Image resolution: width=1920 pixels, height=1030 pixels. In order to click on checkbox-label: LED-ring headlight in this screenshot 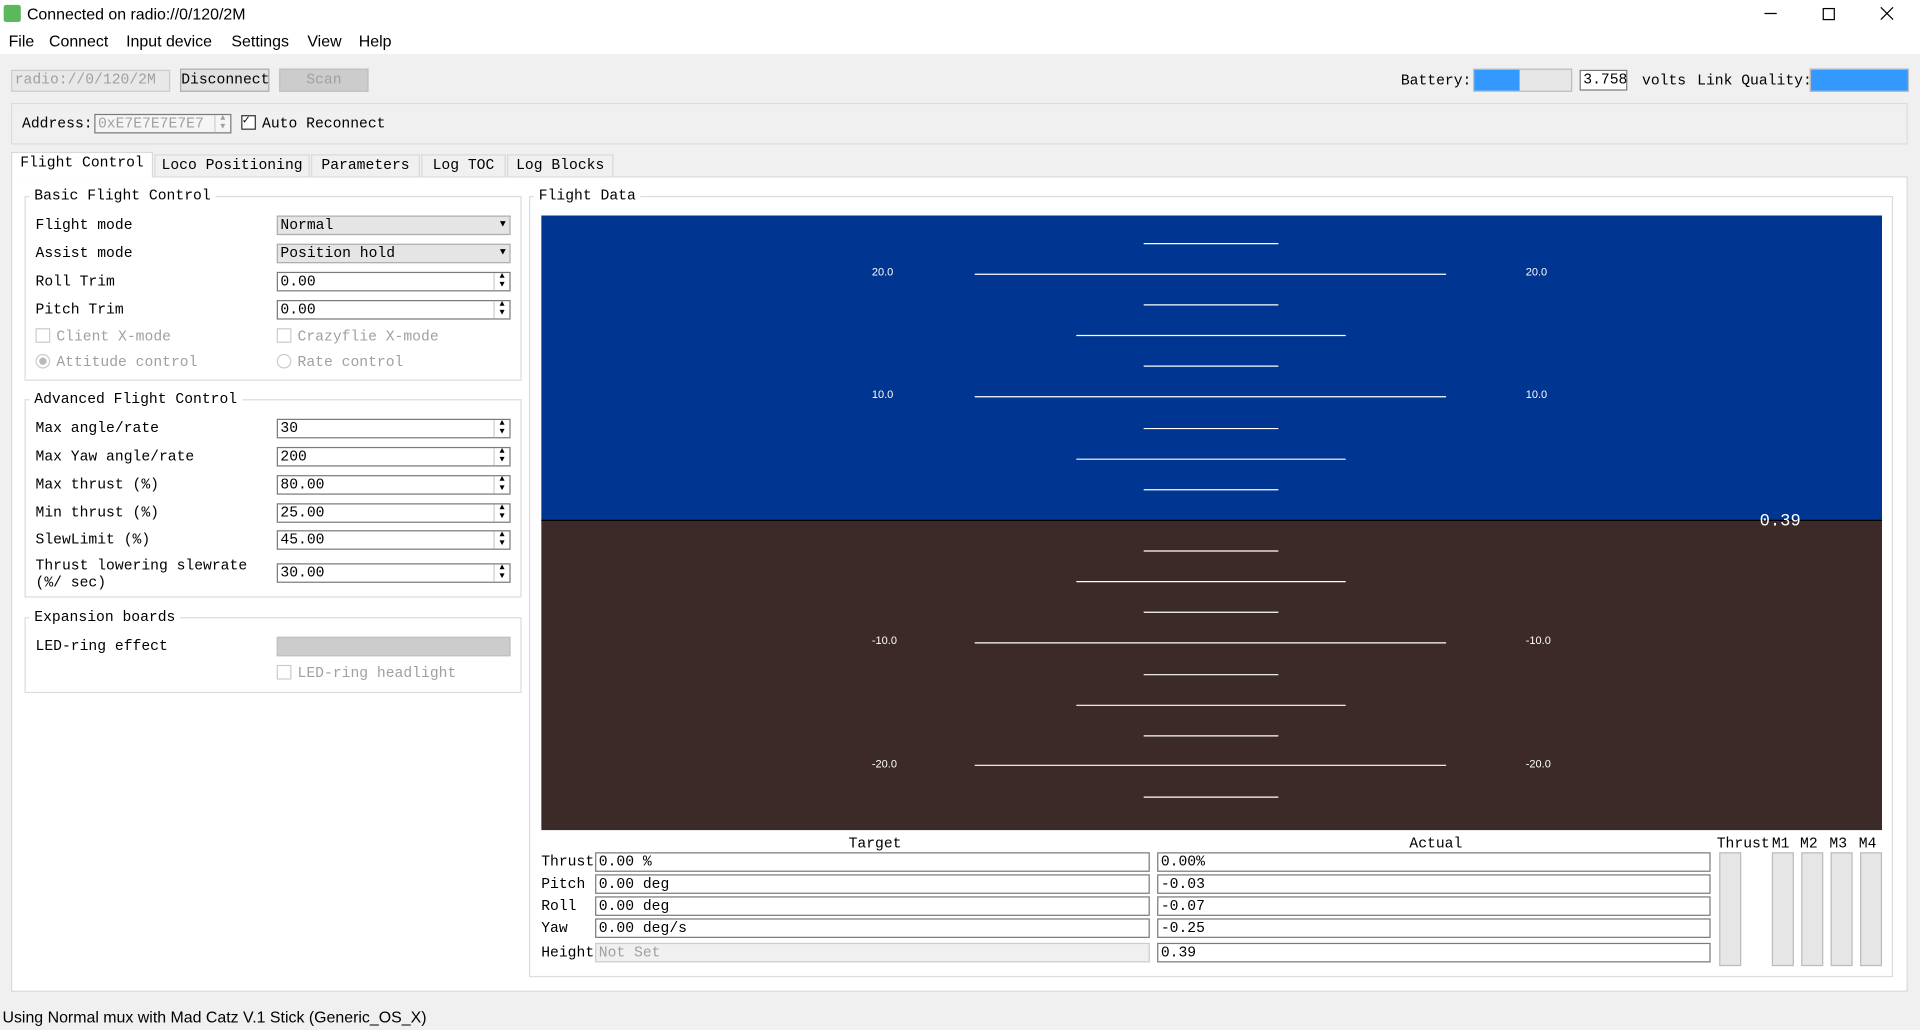, I will do `click(377, 673)`.